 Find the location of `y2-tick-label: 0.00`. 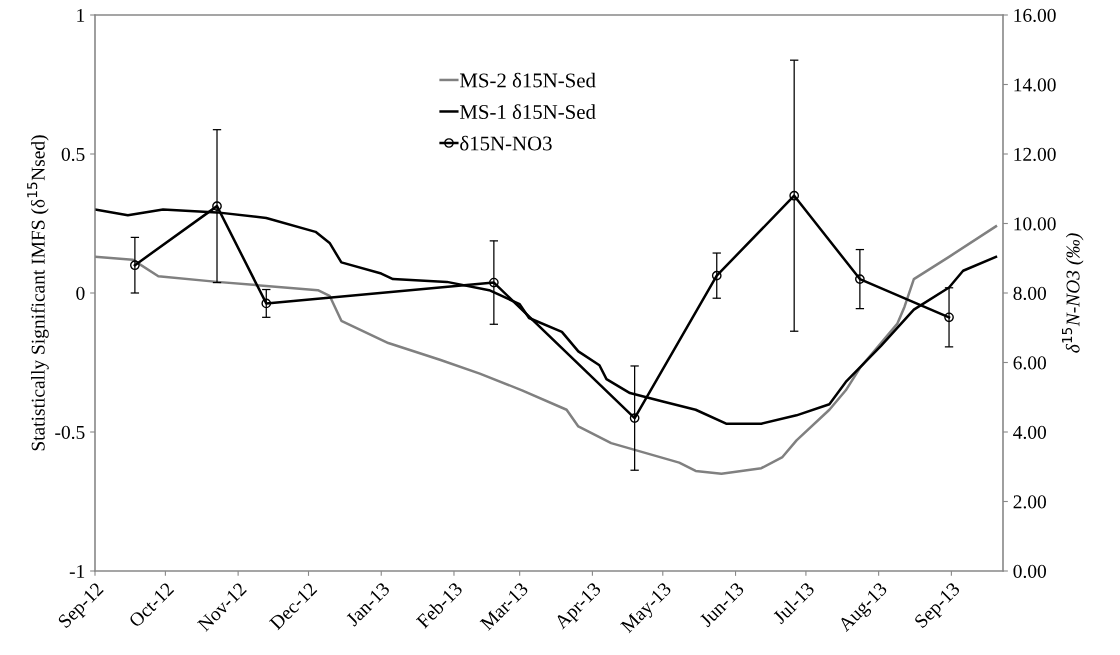

y2-tick-label: 0.00 is located at coordinates (1030, 571).